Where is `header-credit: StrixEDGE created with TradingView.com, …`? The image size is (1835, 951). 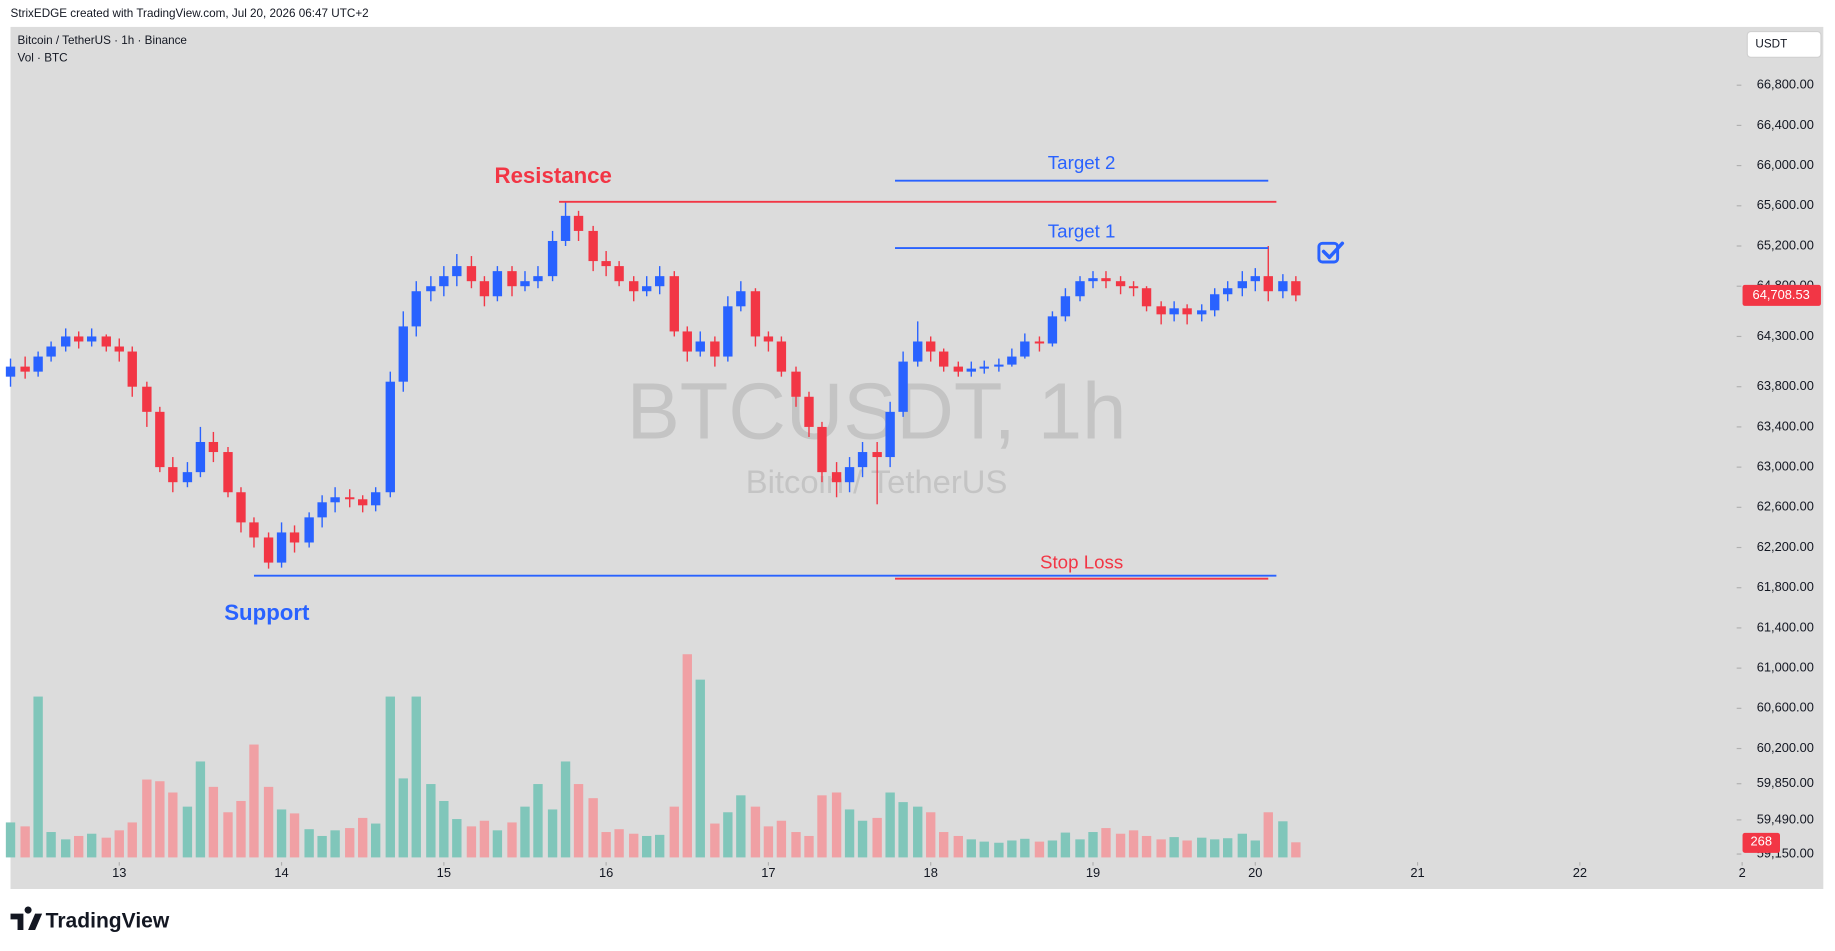 header-credit: StrixEDGE created with TradingView.com, … is located at coordinates (190, 13).